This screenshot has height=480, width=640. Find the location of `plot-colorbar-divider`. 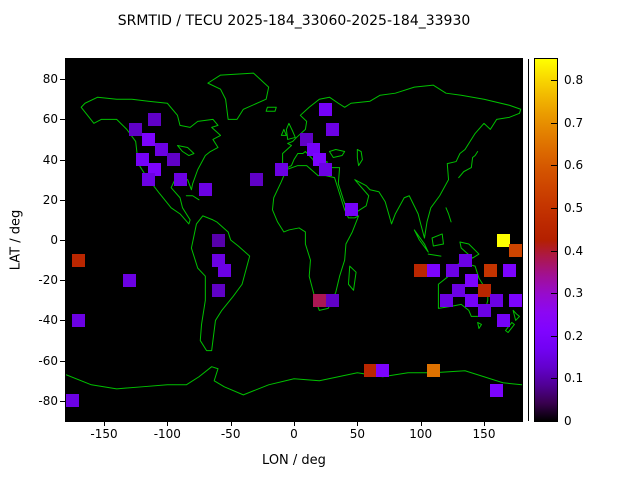

plot-colorbar-divider is located at coordinates (528, 240).